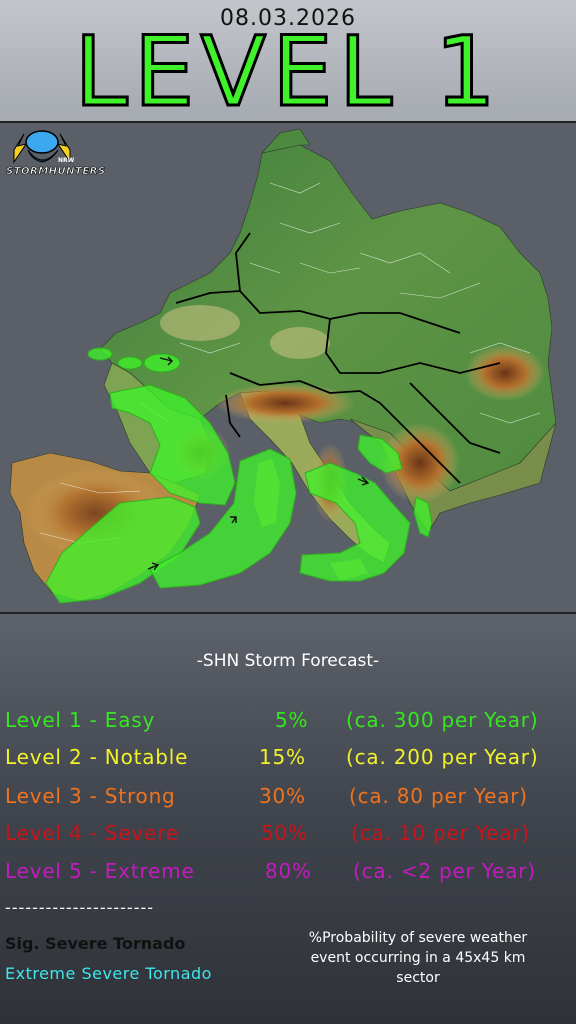  I want to click on forecast-title: -SHN Storm Forecast-, so click(288, 661).